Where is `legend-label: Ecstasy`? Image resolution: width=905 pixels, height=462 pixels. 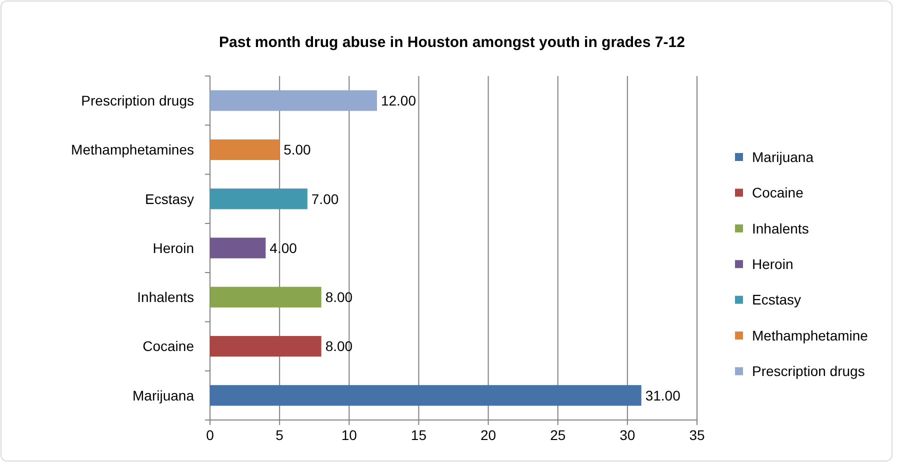
legend-label: Ecstasy is located at coordinates (777, 300).